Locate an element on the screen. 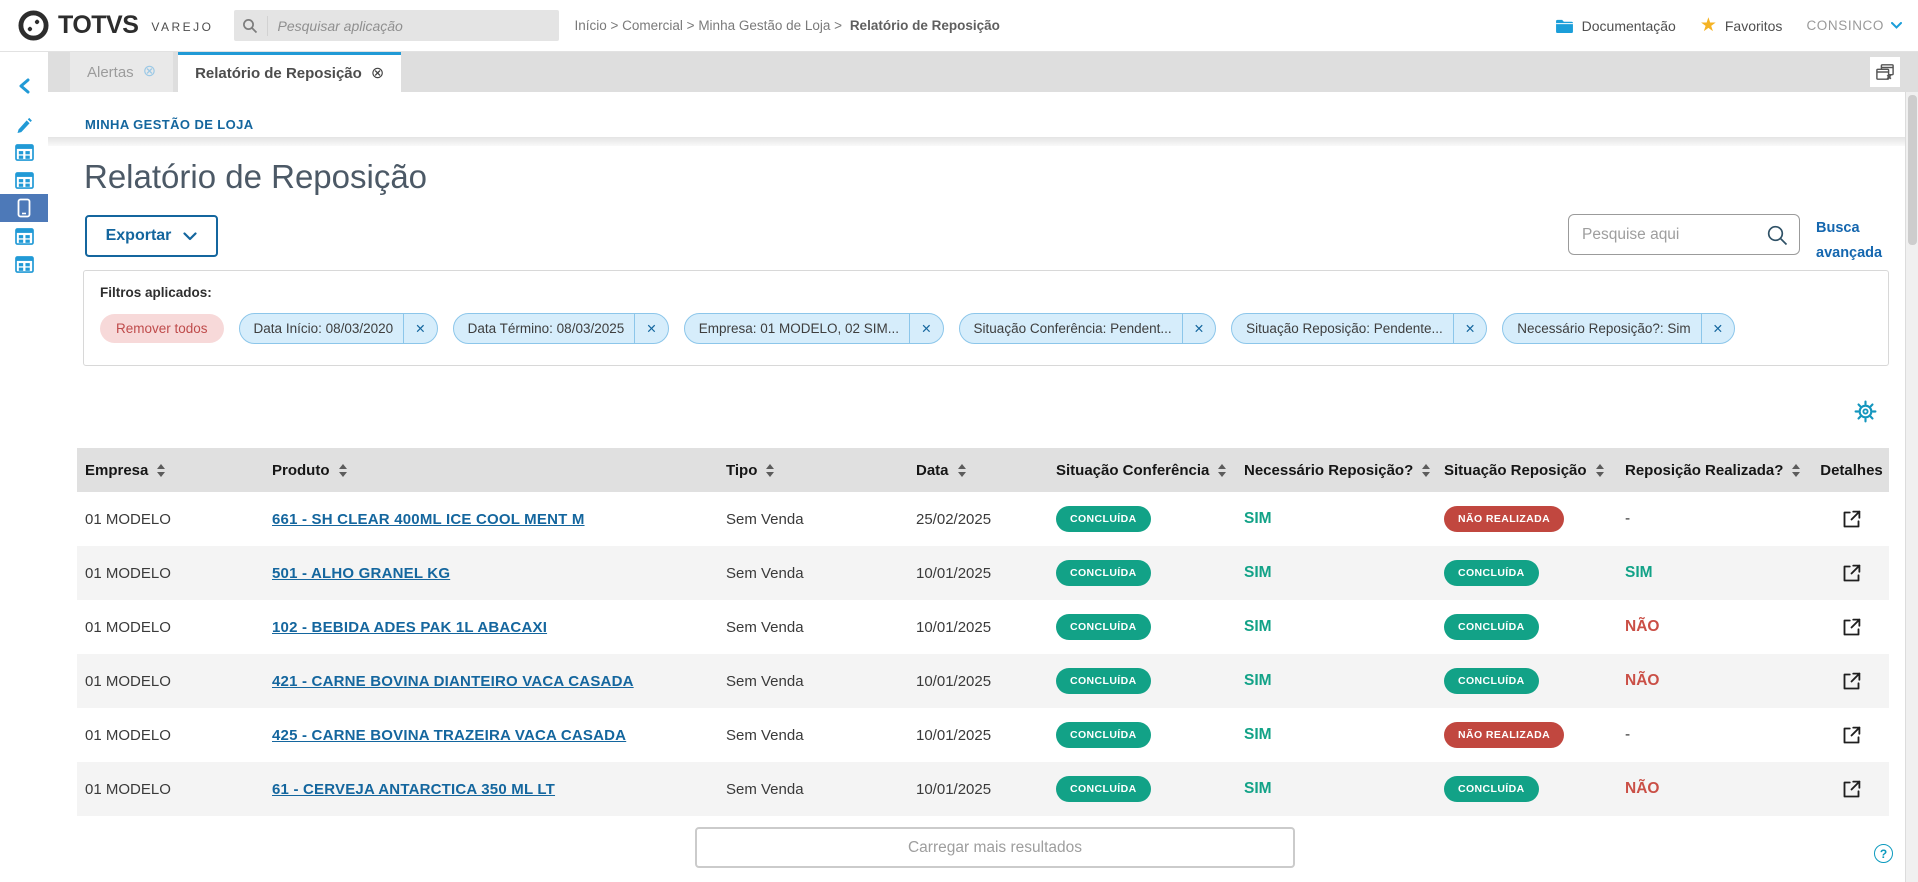  cell-reposicao-realizada: SIM is located at coordinates (1715, 573).